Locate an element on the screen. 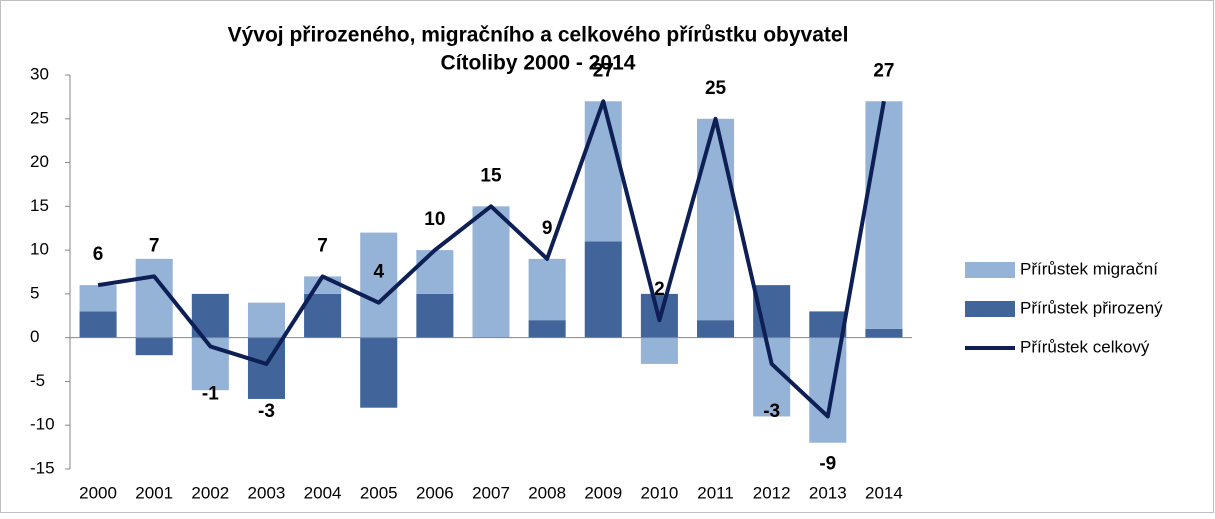 The height and width of the screenshot is (519, 1215). data-label: 6 is located at coordinates (98, 254).